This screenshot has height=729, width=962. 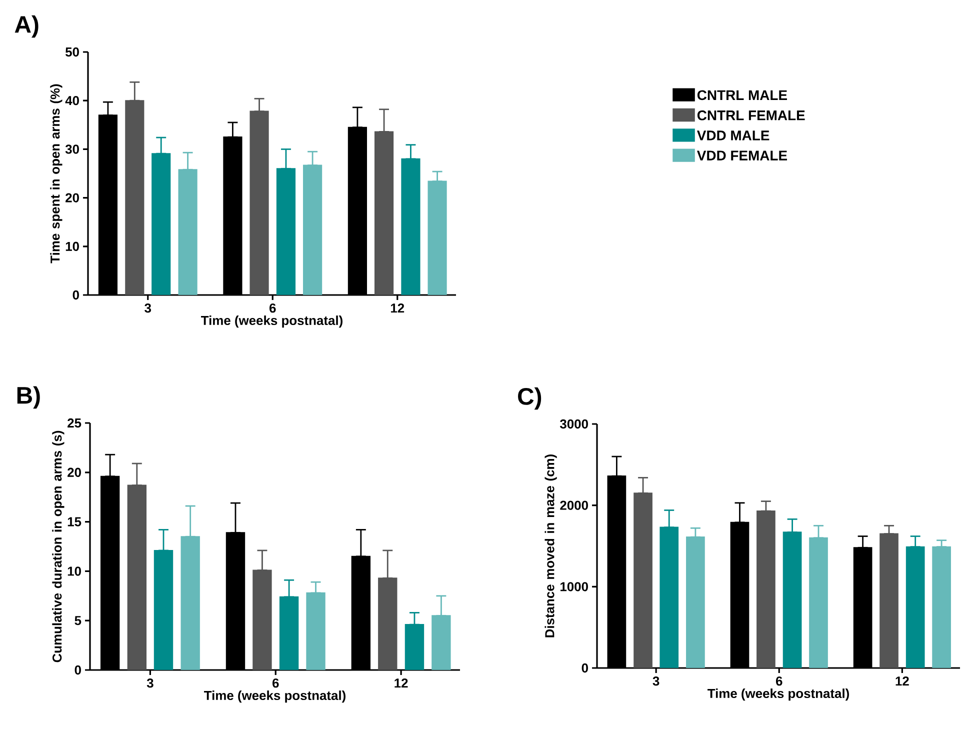 What do you see at coordinates (58, 546) in the screenshot?
I see `y-axis-title: Cumulative duration in open arms (s)` at bounding box center [58, 546].